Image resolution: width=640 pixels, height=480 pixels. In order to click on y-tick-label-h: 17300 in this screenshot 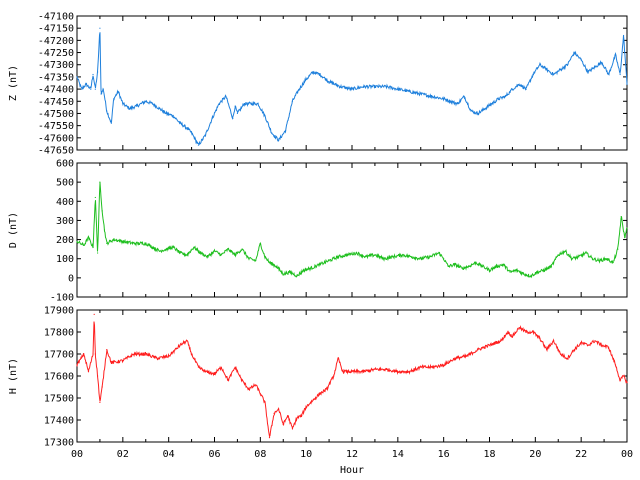, I will do `click(59, 443)`.